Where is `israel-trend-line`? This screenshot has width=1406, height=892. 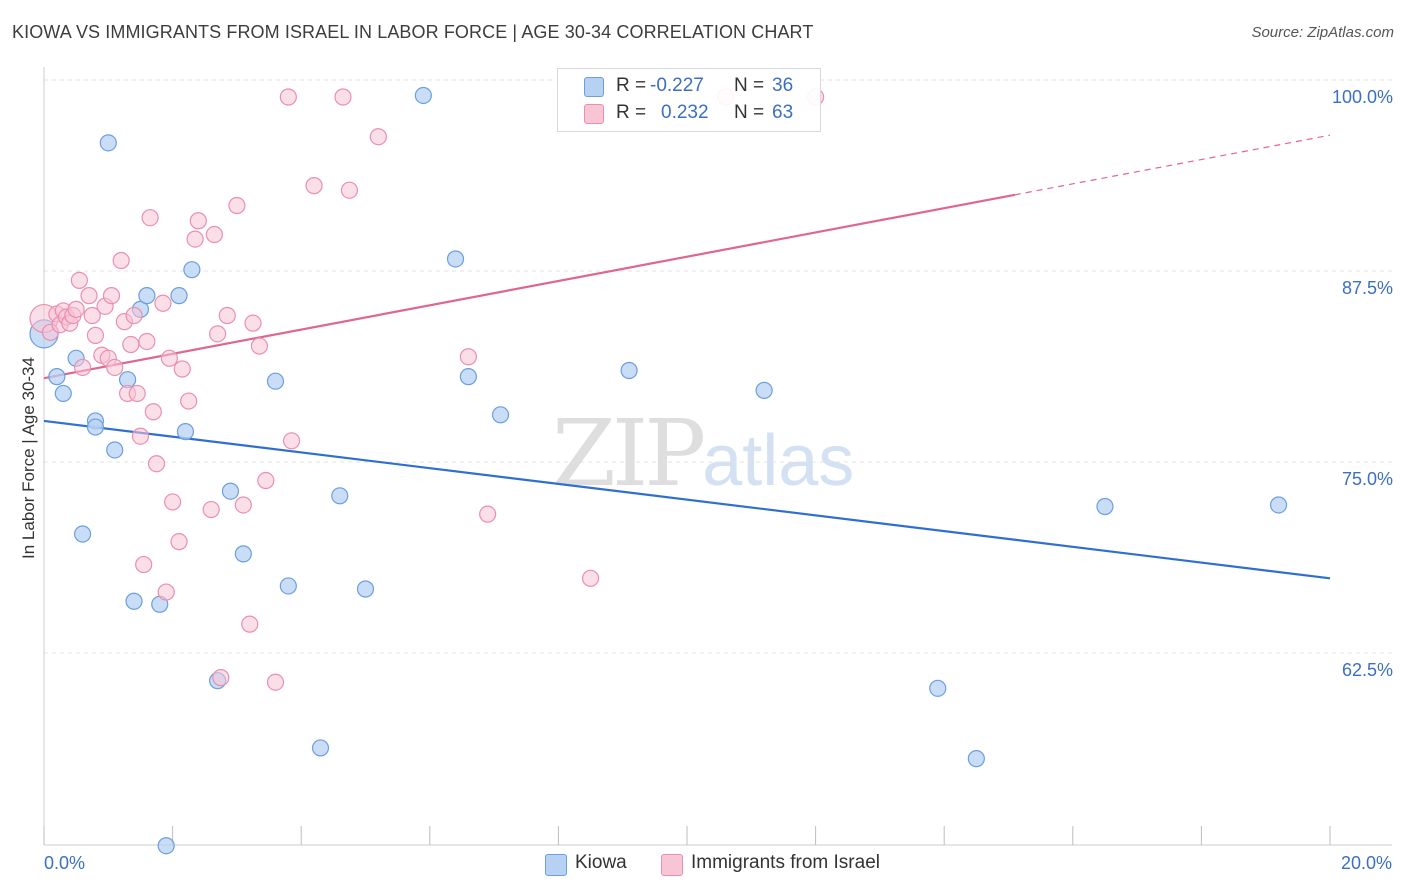
israel-trend-line is located at coordinates (529, 286).